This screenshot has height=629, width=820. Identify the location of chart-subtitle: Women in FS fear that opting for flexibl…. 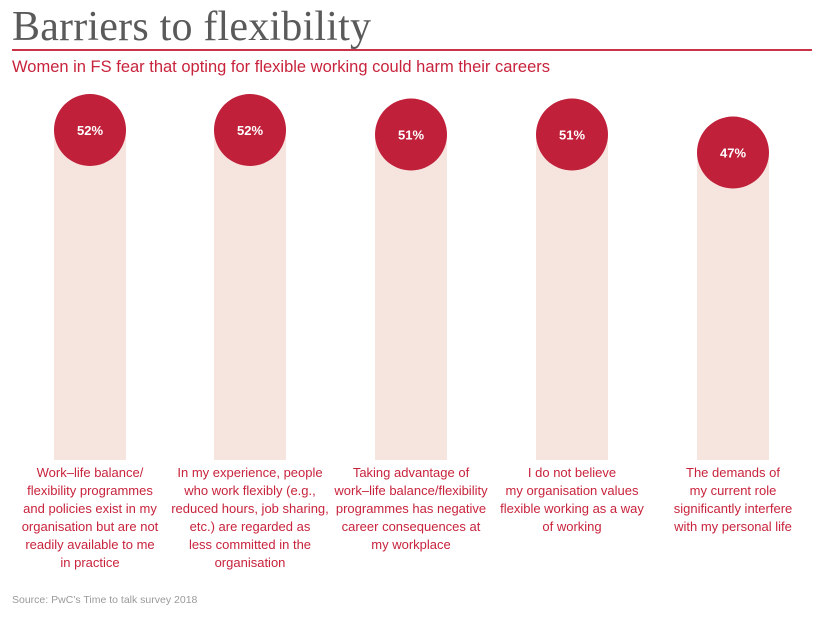
(281, 67).